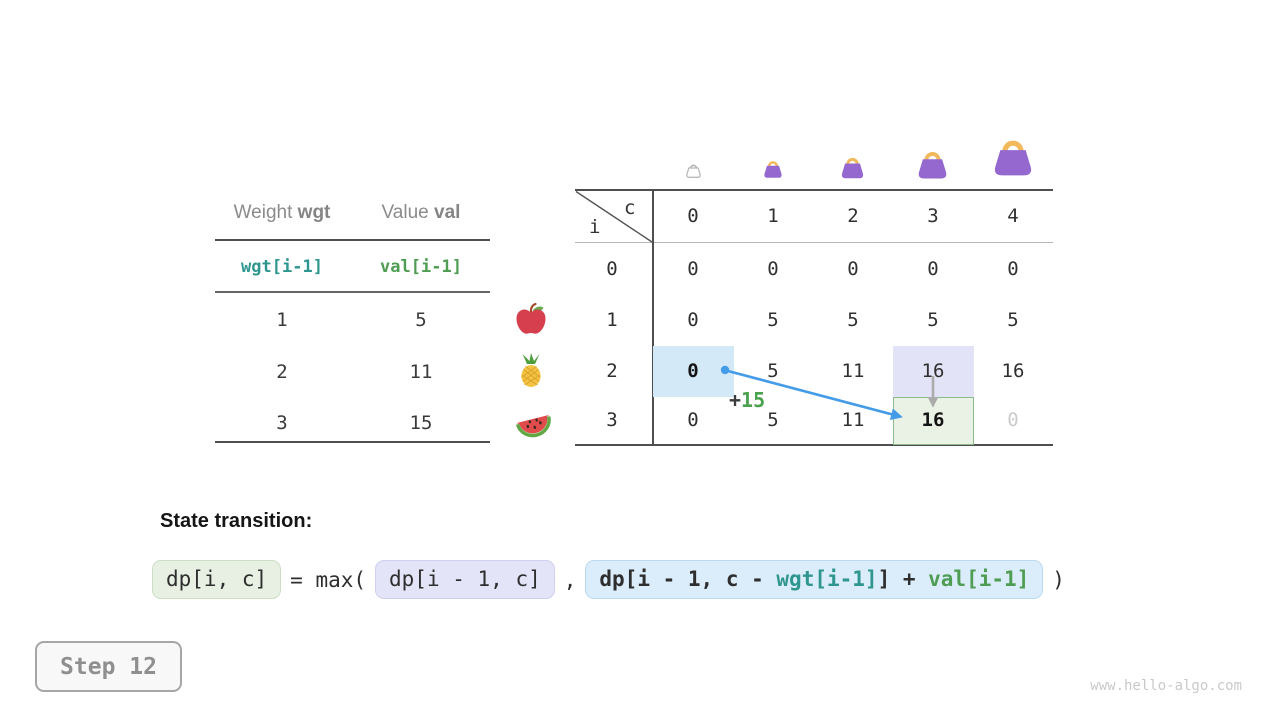  I want to click on dp-cell-current: 16, so click(933, 420).